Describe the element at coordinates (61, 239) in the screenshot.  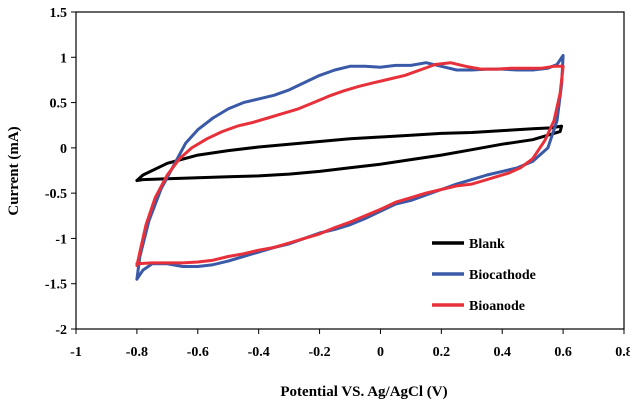
I see `y-tick-label: -1` at that location.